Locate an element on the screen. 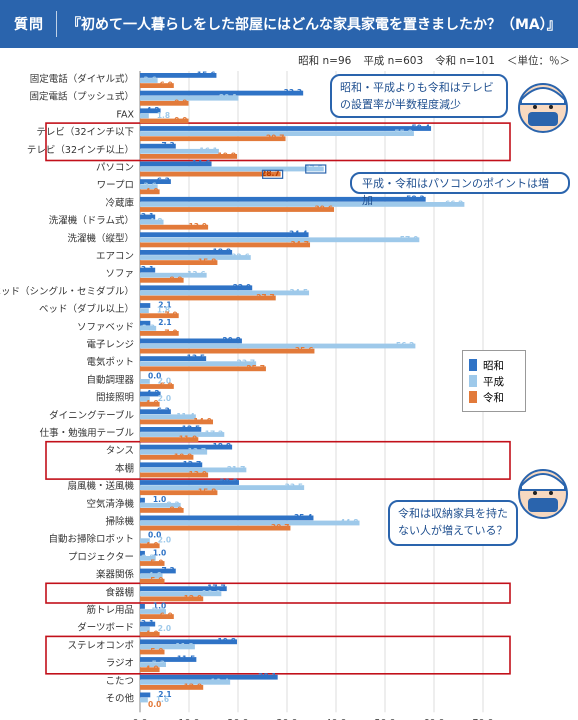 The width and height of the screenshot is (578, 720). x-tick-label: 20.0 is located at coordinates (237, 719).